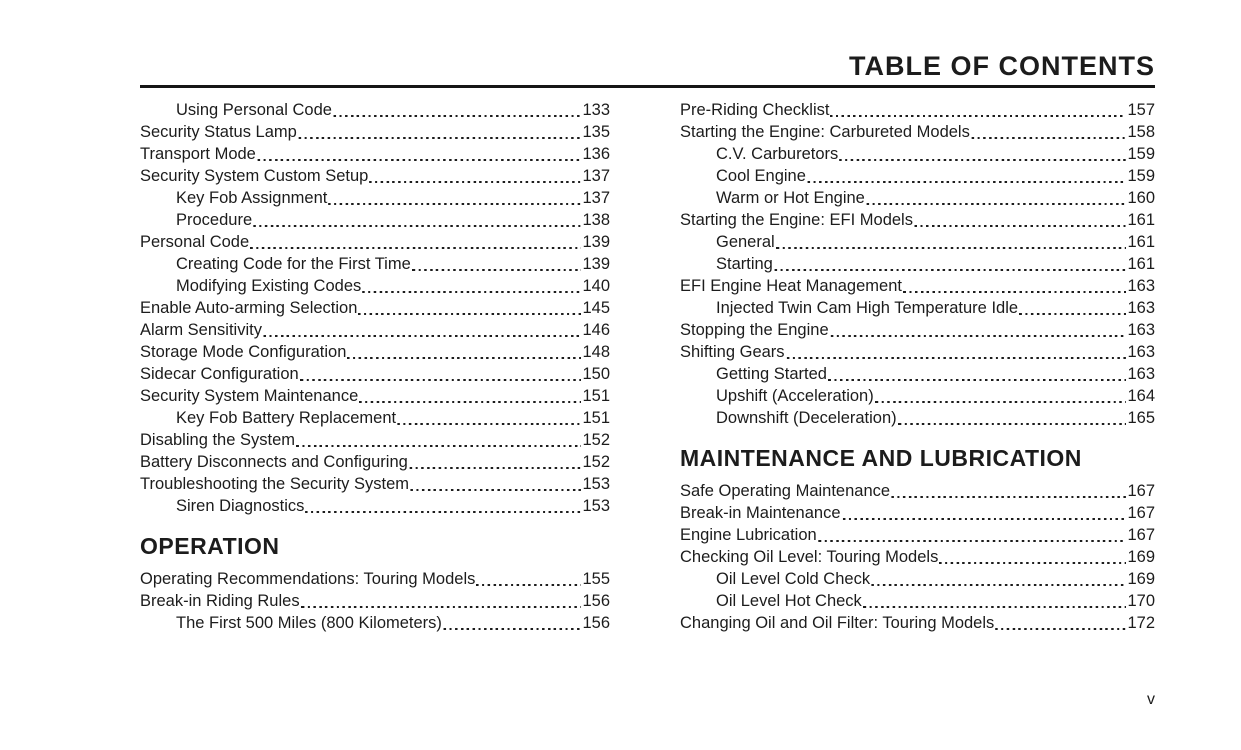  Describe the element at coordinates (1141, 513) in the screenshot. I see `toc-entry-page: 167` at that location.